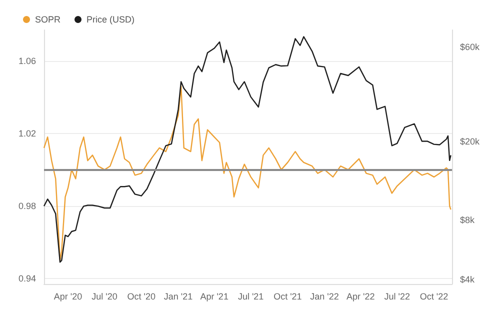 The image size is (500, 320). What do you see at coordinates (48, 19) in the screenshot?
I see `legend-label: SOPR` at bounding box center [48, 19].